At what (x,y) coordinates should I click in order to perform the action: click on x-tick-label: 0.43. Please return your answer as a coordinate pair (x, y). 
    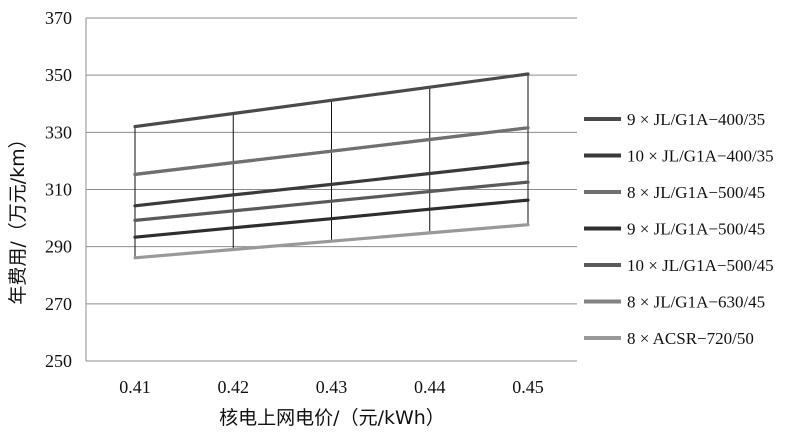
    Looking at the image, I should click on (332, 387).